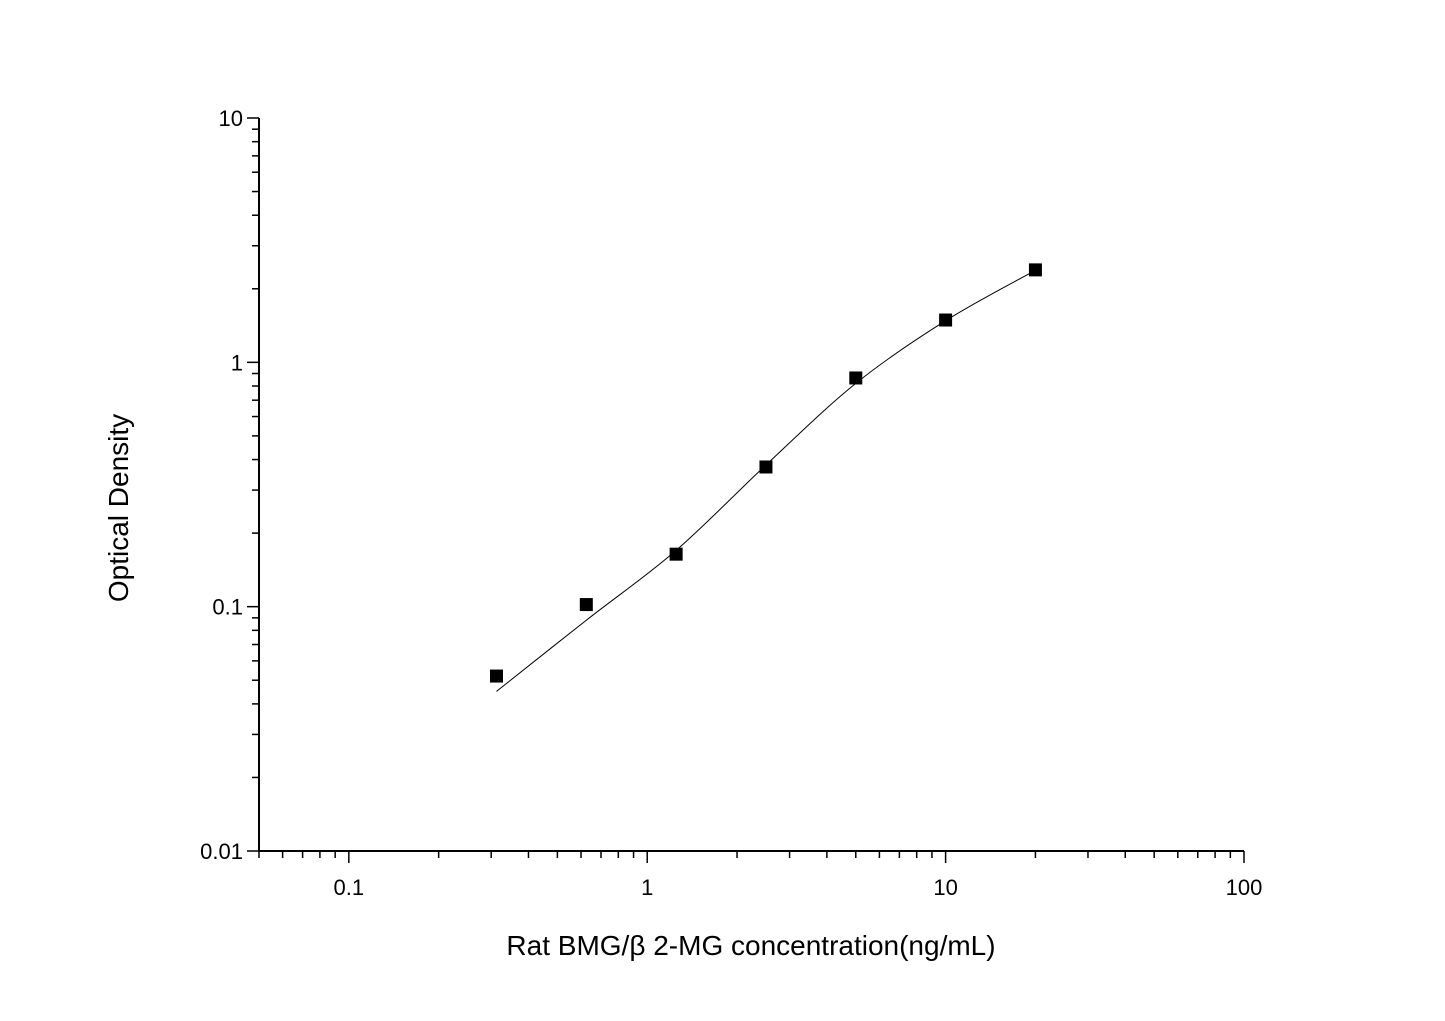 Image resolution: width=1445 pixels, height=1021 pixels. Describe the element at coordinates (231, 118) in the screenshot. I see `y-tick-label: 10` at that location.